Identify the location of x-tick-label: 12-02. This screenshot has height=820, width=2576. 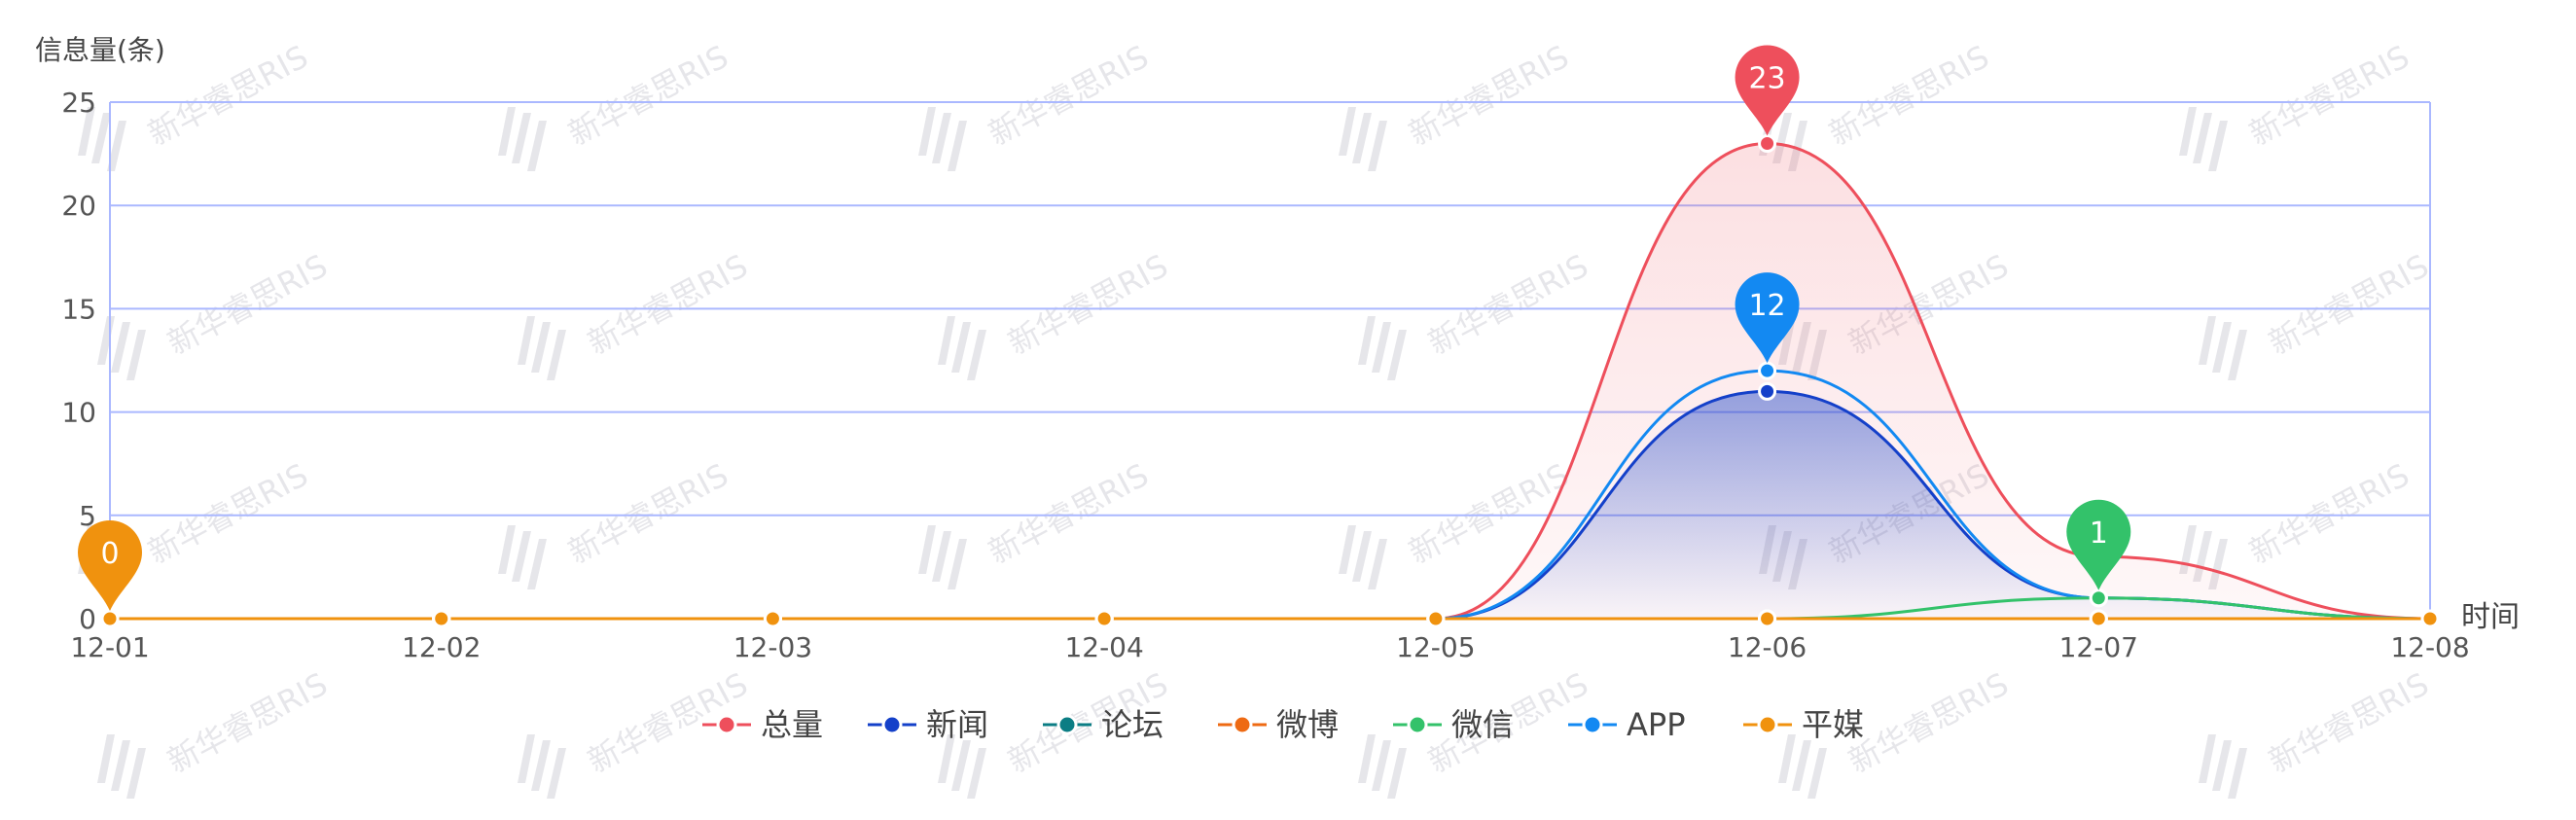
(441, 647).